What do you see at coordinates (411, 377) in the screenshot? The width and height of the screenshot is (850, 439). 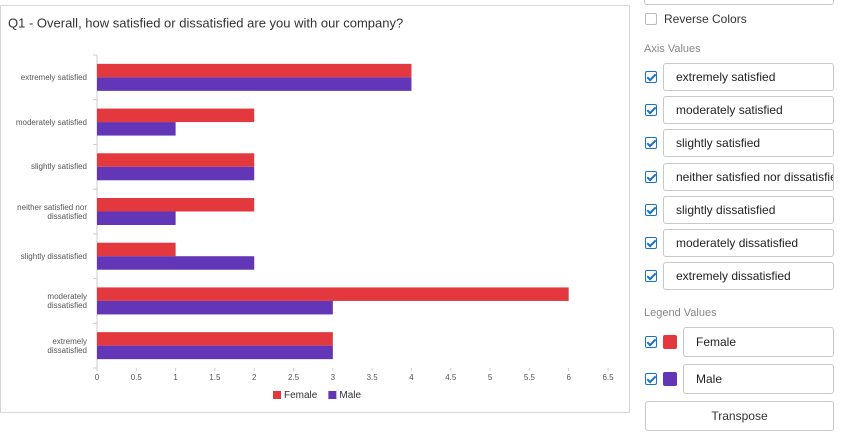 I see `x-tick-label: 4` at bounding box center [411, 377].